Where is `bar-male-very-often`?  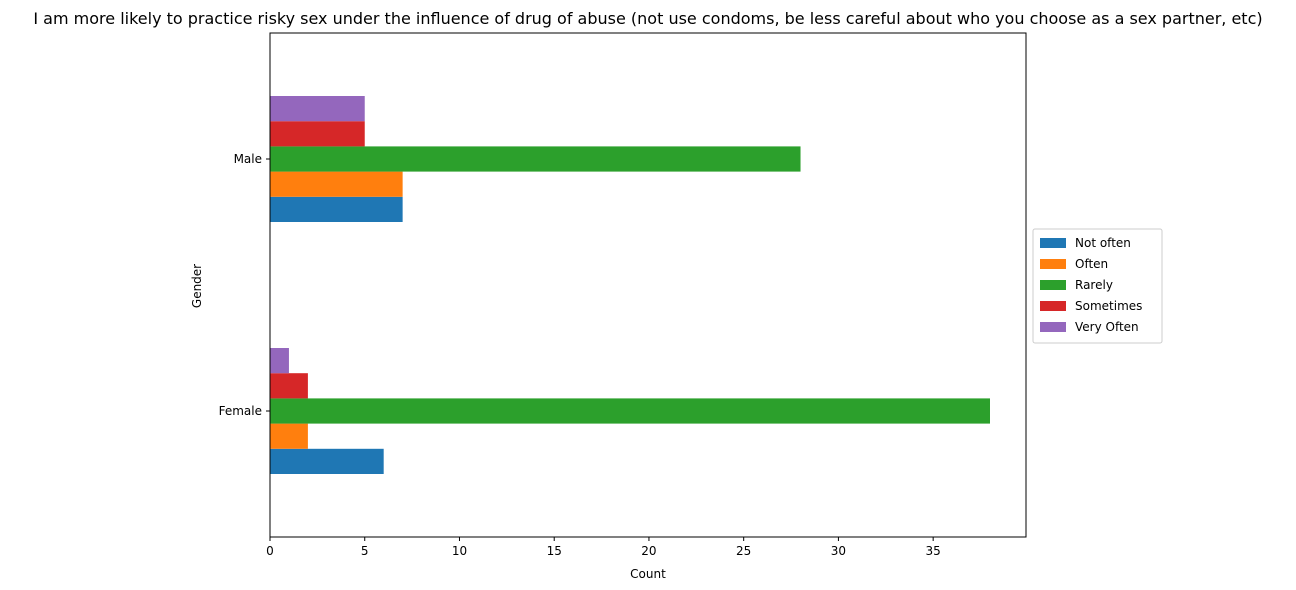 bar-male-very-often is located at coordinates (317, 109).